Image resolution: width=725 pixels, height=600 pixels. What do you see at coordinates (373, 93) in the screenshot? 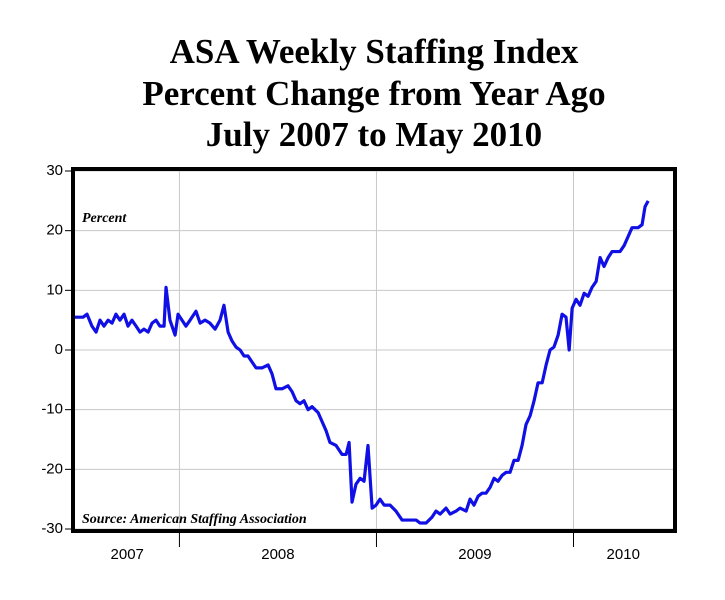
I see `chart-title: Percent Change from Year Ago` at bounding box center [373, 93].